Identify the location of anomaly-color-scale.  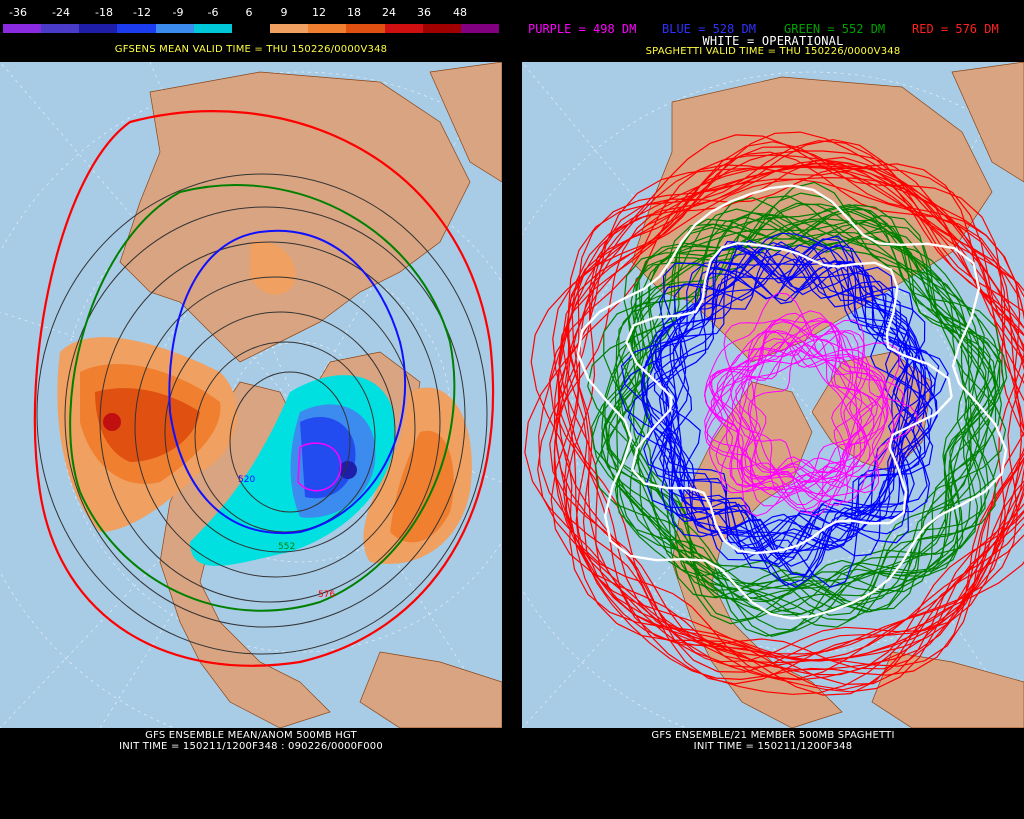
(251, 28).